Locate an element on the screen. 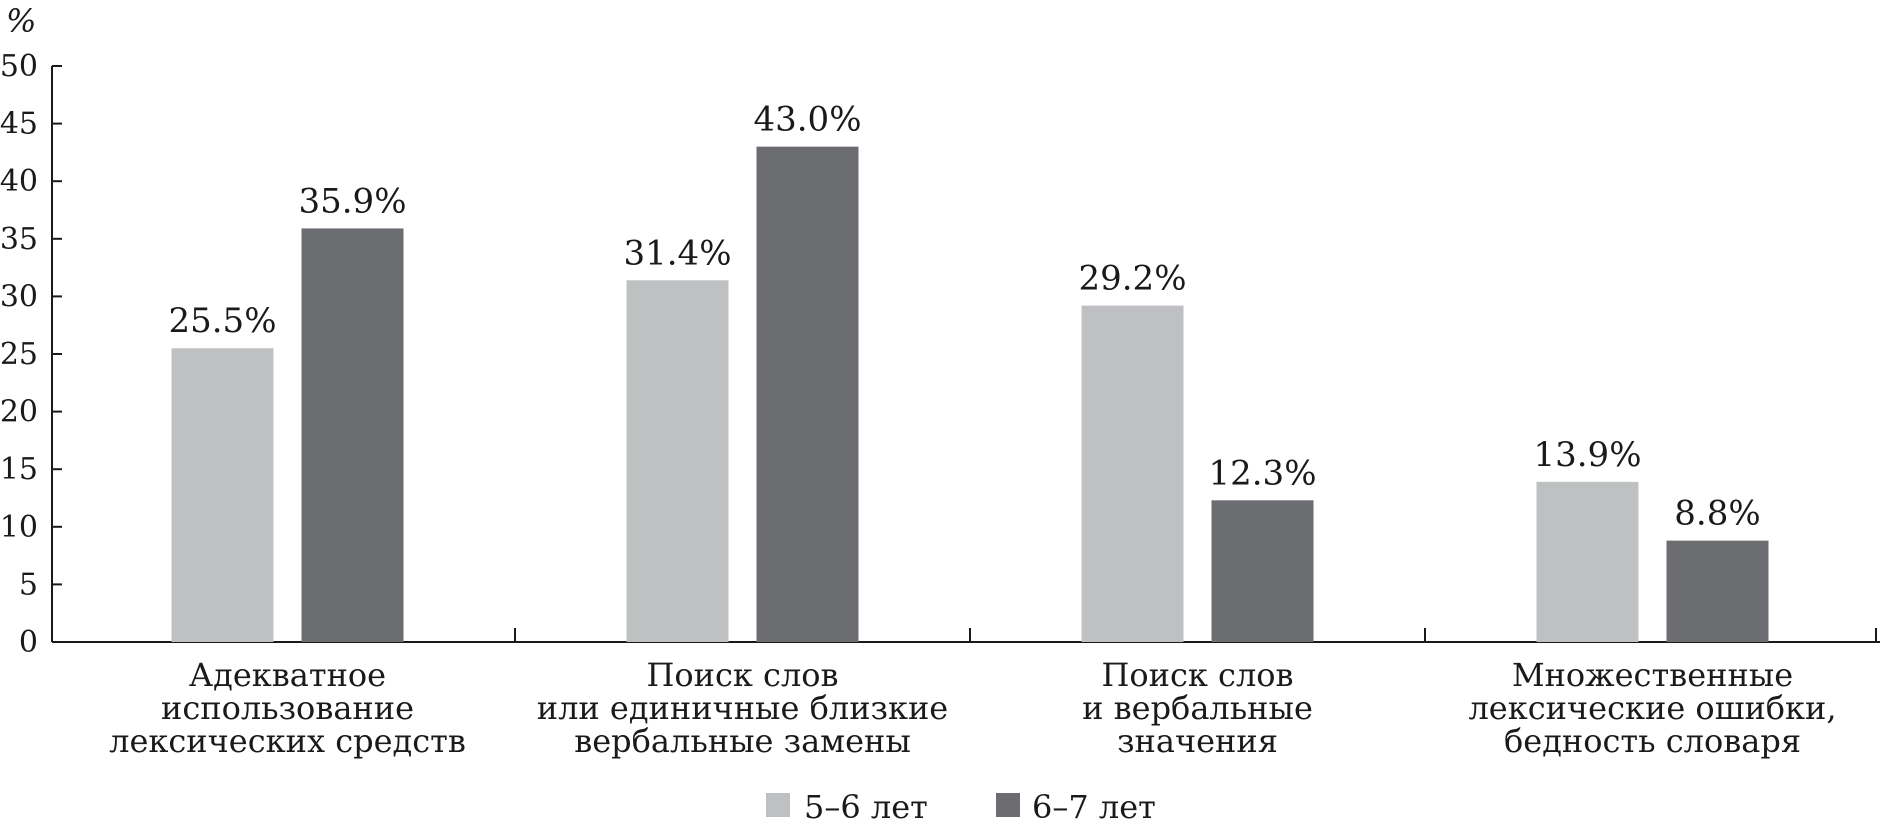  bar-value-label: 25.5% is located at coordinates (222, 321).